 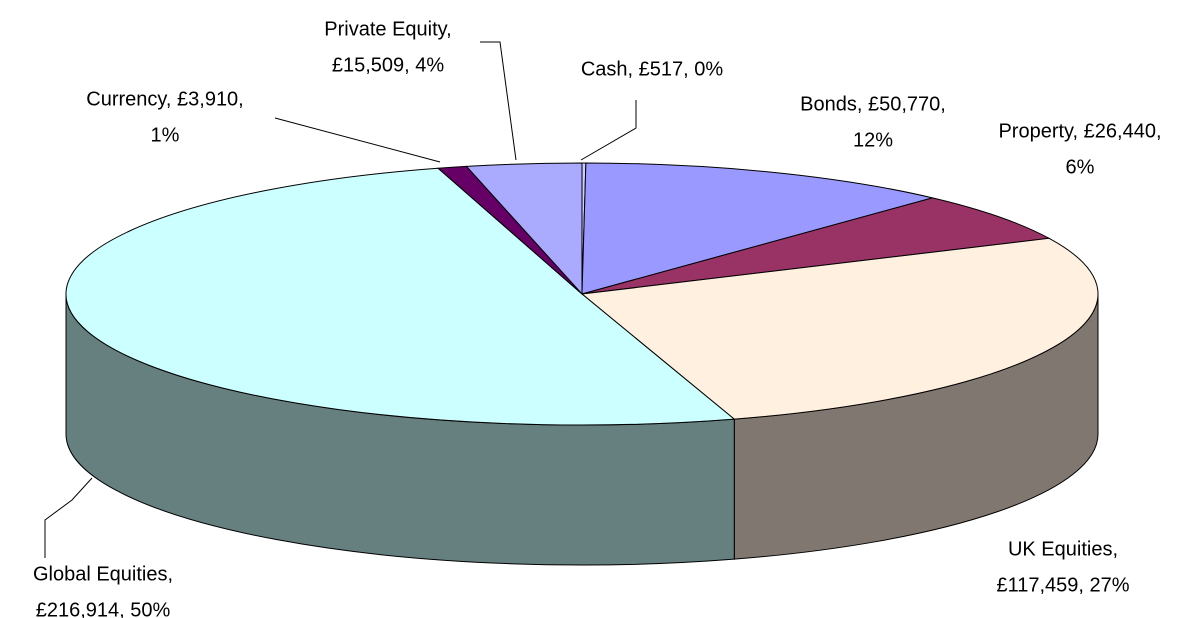 I want to click on data-label: Bonds, £50,770,, so click(x=873, y=104).